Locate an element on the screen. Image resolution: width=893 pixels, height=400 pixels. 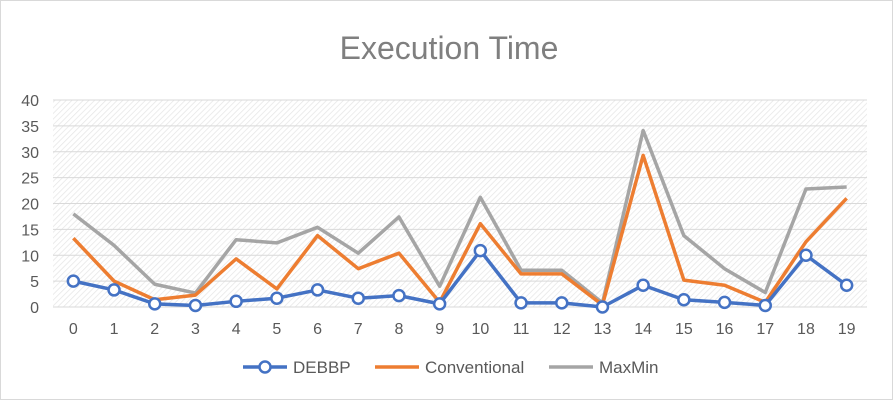
x-tick-label: 14 is located at coordinates (643, 329).